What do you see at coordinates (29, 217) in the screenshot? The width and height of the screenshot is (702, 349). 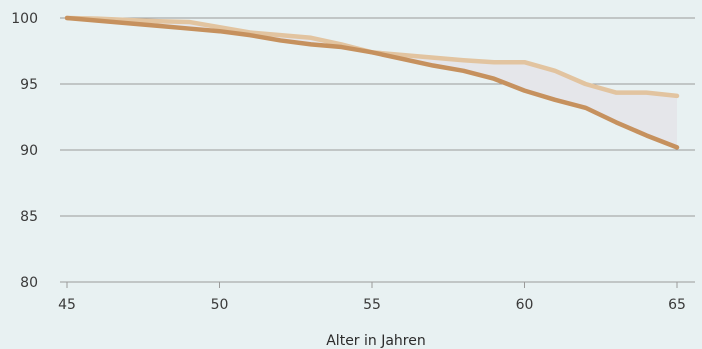 I see `y-tick-label-85: 85` at bounding box center [29, 217].